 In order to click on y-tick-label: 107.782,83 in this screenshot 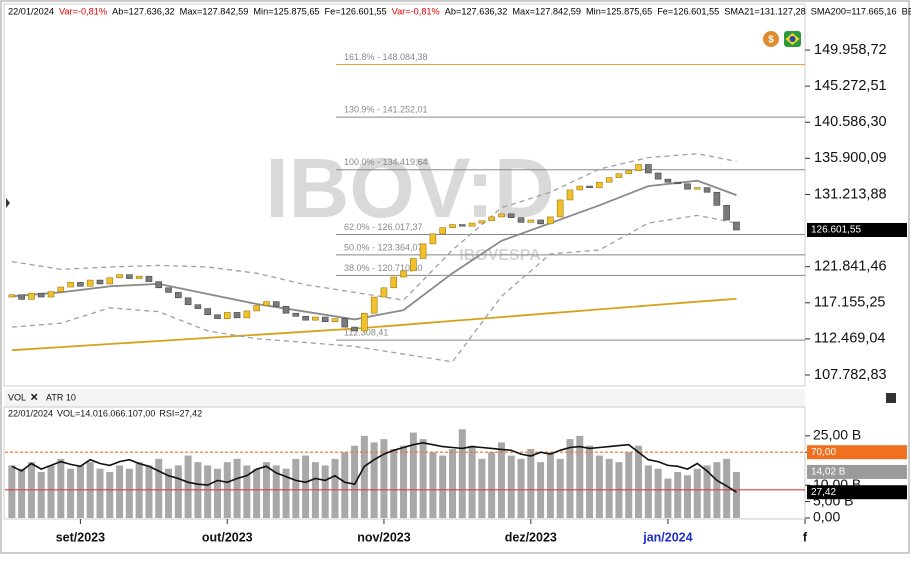, I will do `click(850, 375)`.